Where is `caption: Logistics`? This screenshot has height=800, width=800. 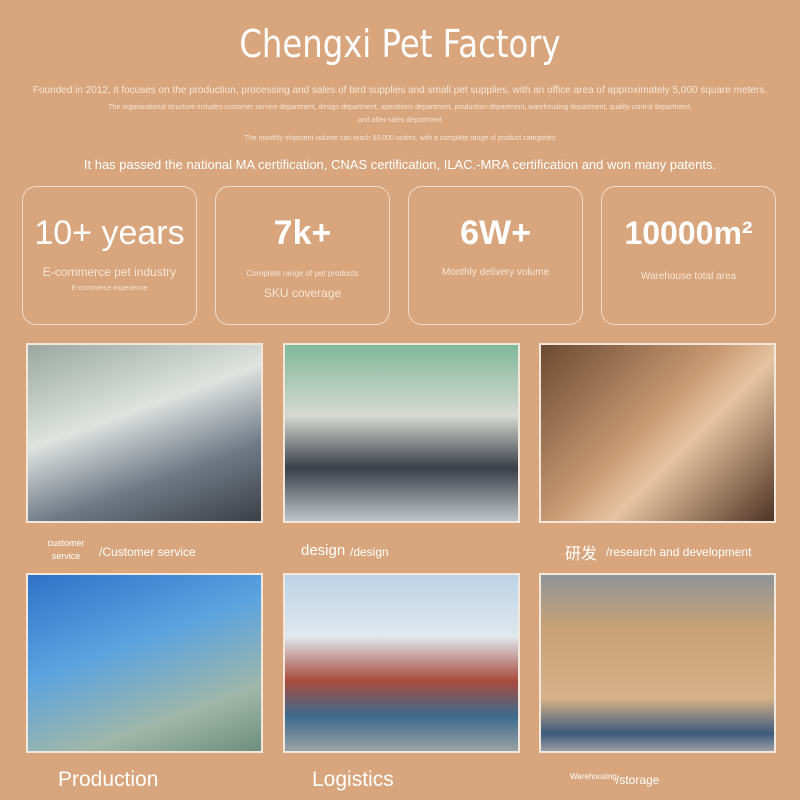 caption: Logistics is located at coordinates (353, 779).